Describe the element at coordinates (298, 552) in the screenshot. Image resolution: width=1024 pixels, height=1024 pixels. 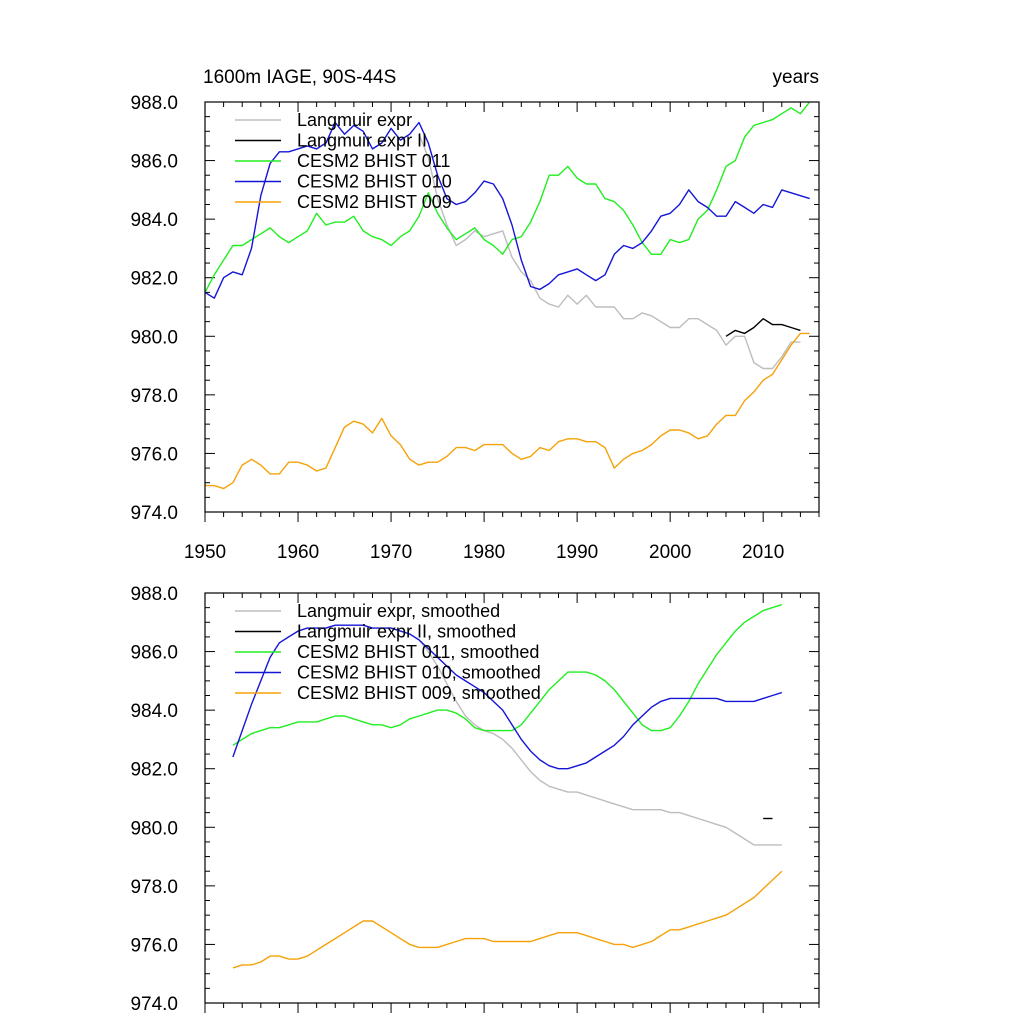
I see `x-tick-label: 1960` at that location.